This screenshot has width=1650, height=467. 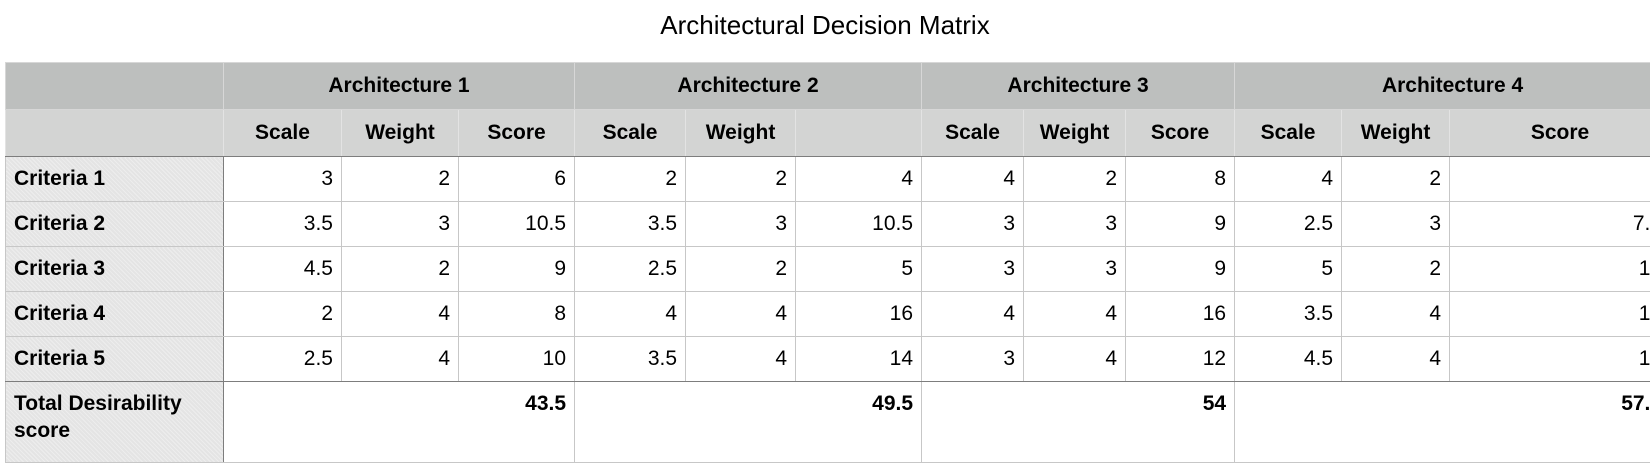 What do you see at coordinates (1180, 359) in the screenshot?
I see `table-cell: 12` at bounding box center [1180, 359].